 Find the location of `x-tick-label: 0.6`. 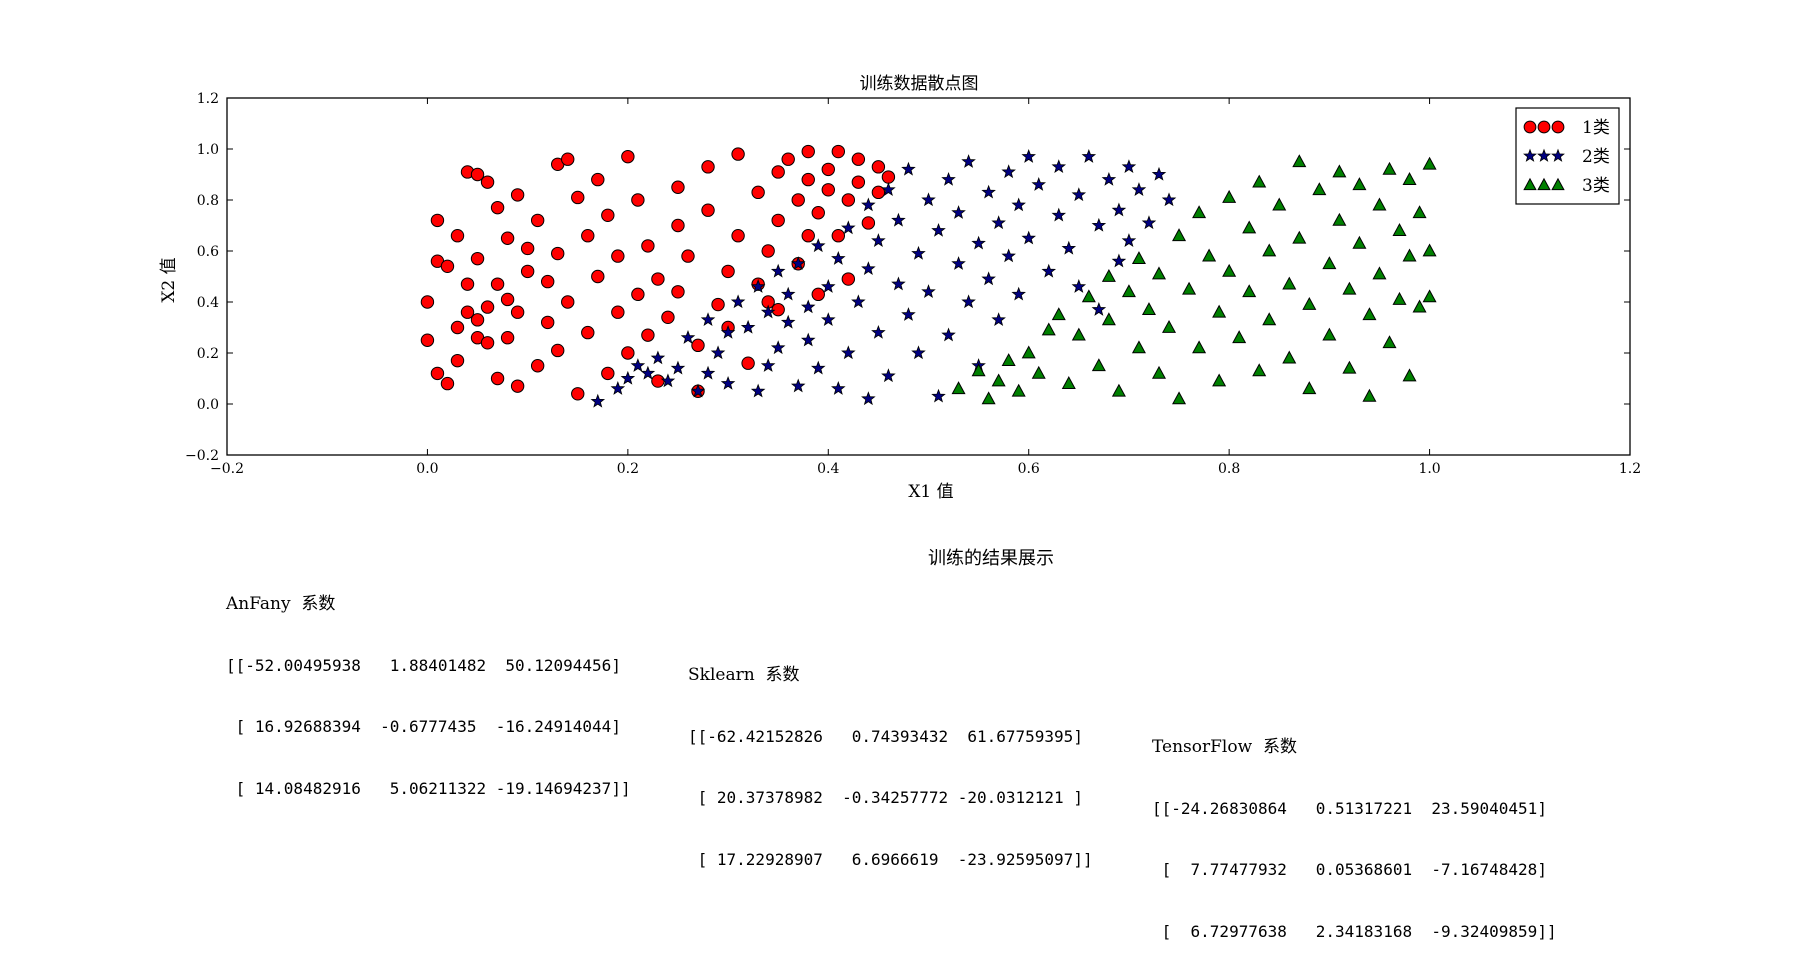

x-tick-label: 0.6 is located at coordinates (1029, 469).